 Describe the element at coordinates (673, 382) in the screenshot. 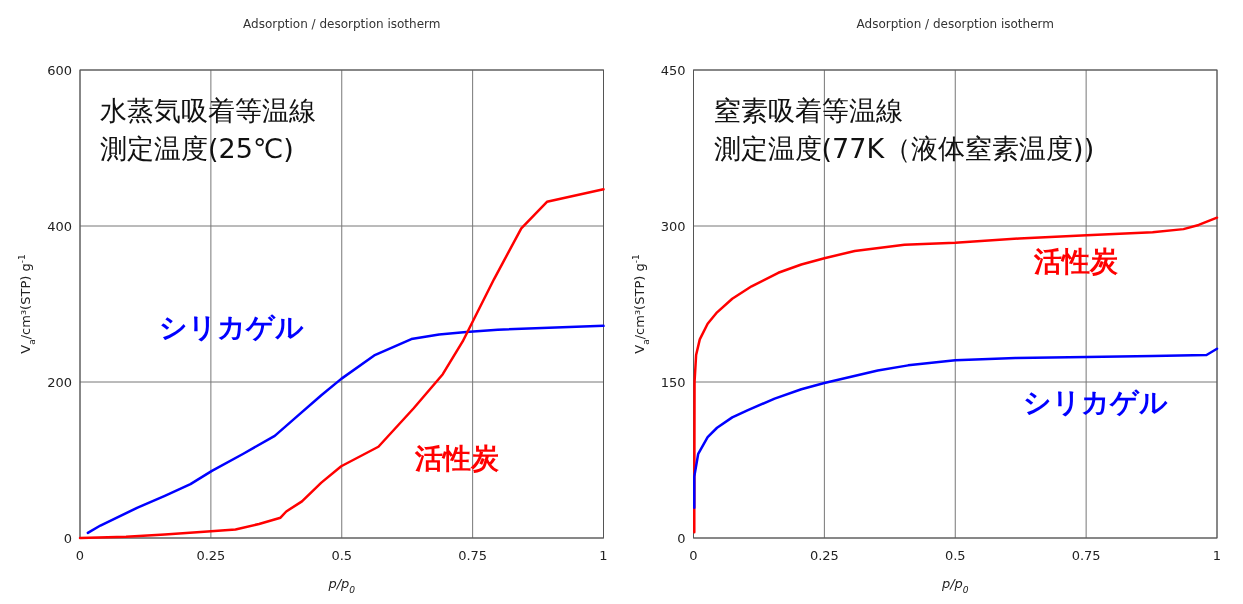

I see `y-tick-label: 150` at that location.